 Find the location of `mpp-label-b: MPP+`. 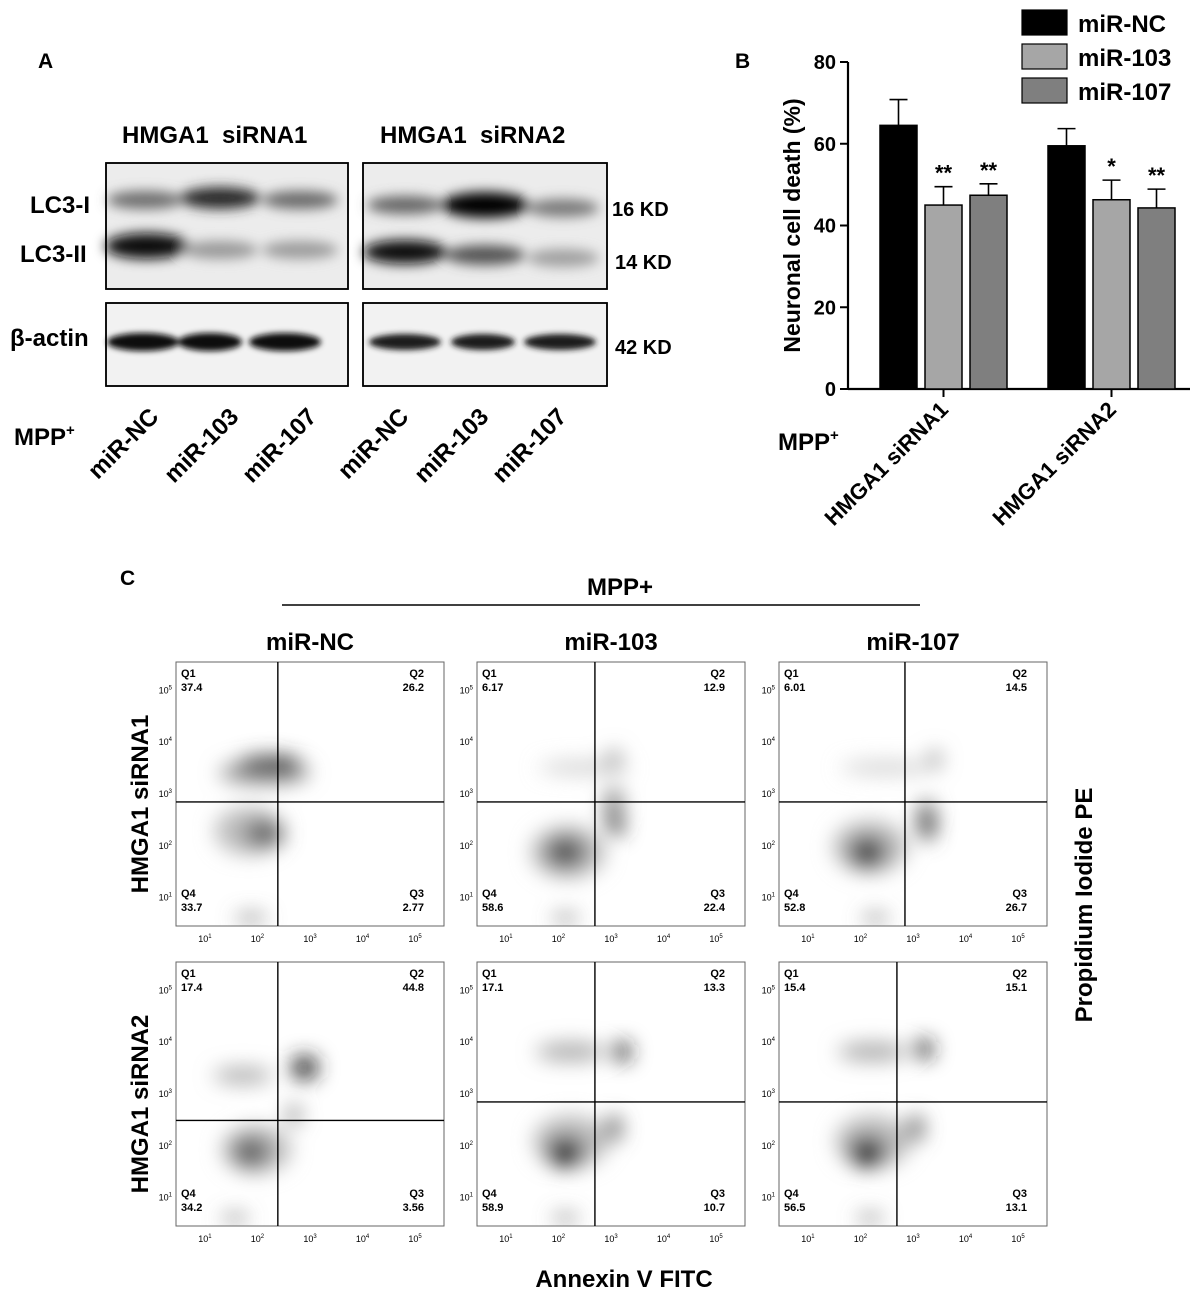

mpp-label-b: MPP+ is located at coordinates (808, 441).